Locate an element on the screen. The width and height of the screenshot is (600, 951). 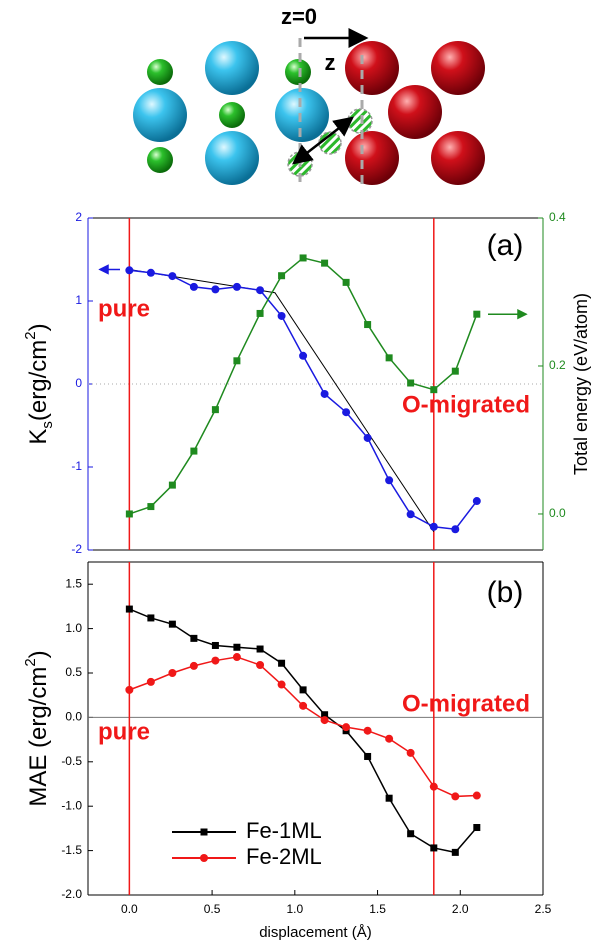
y2-tick-label: 0.0 is located at coordinates (557, 513).